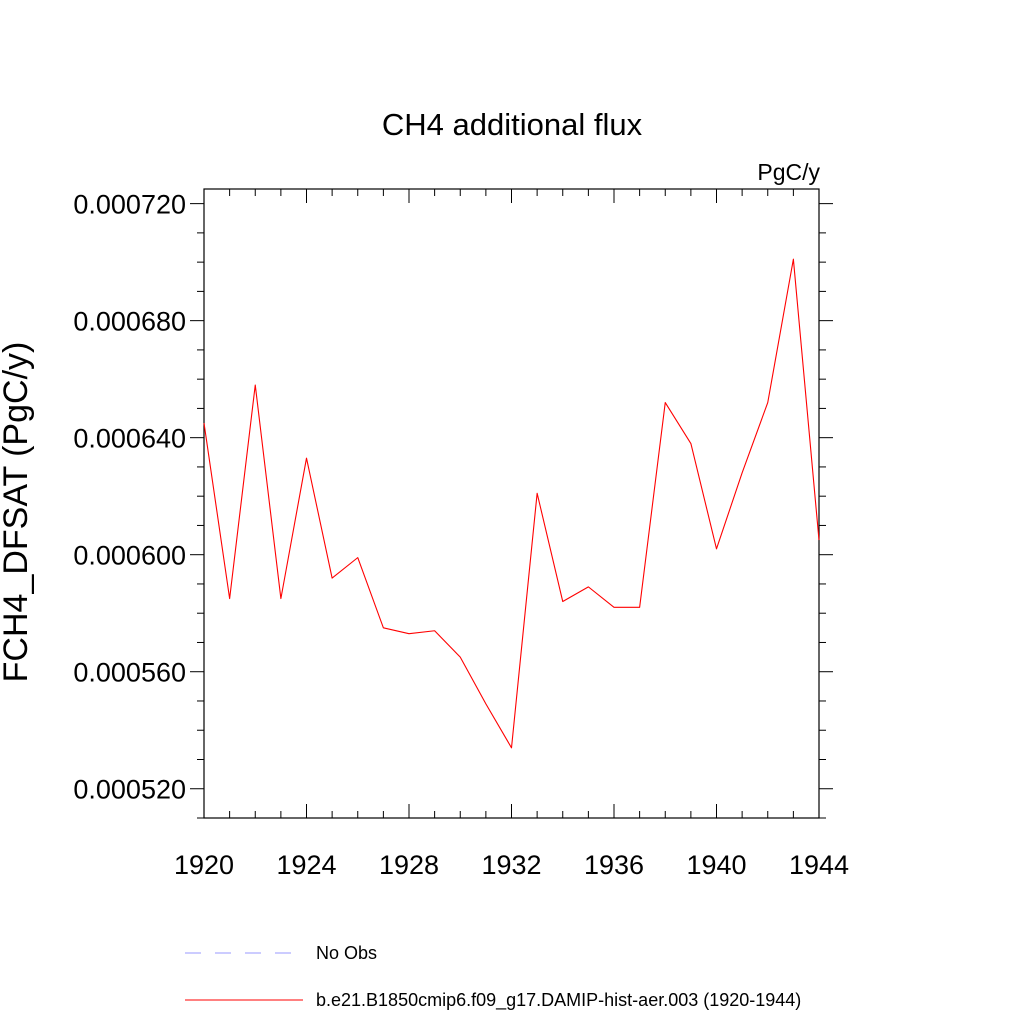  I want to click on units-label: PgC/y, so click(788, 172).